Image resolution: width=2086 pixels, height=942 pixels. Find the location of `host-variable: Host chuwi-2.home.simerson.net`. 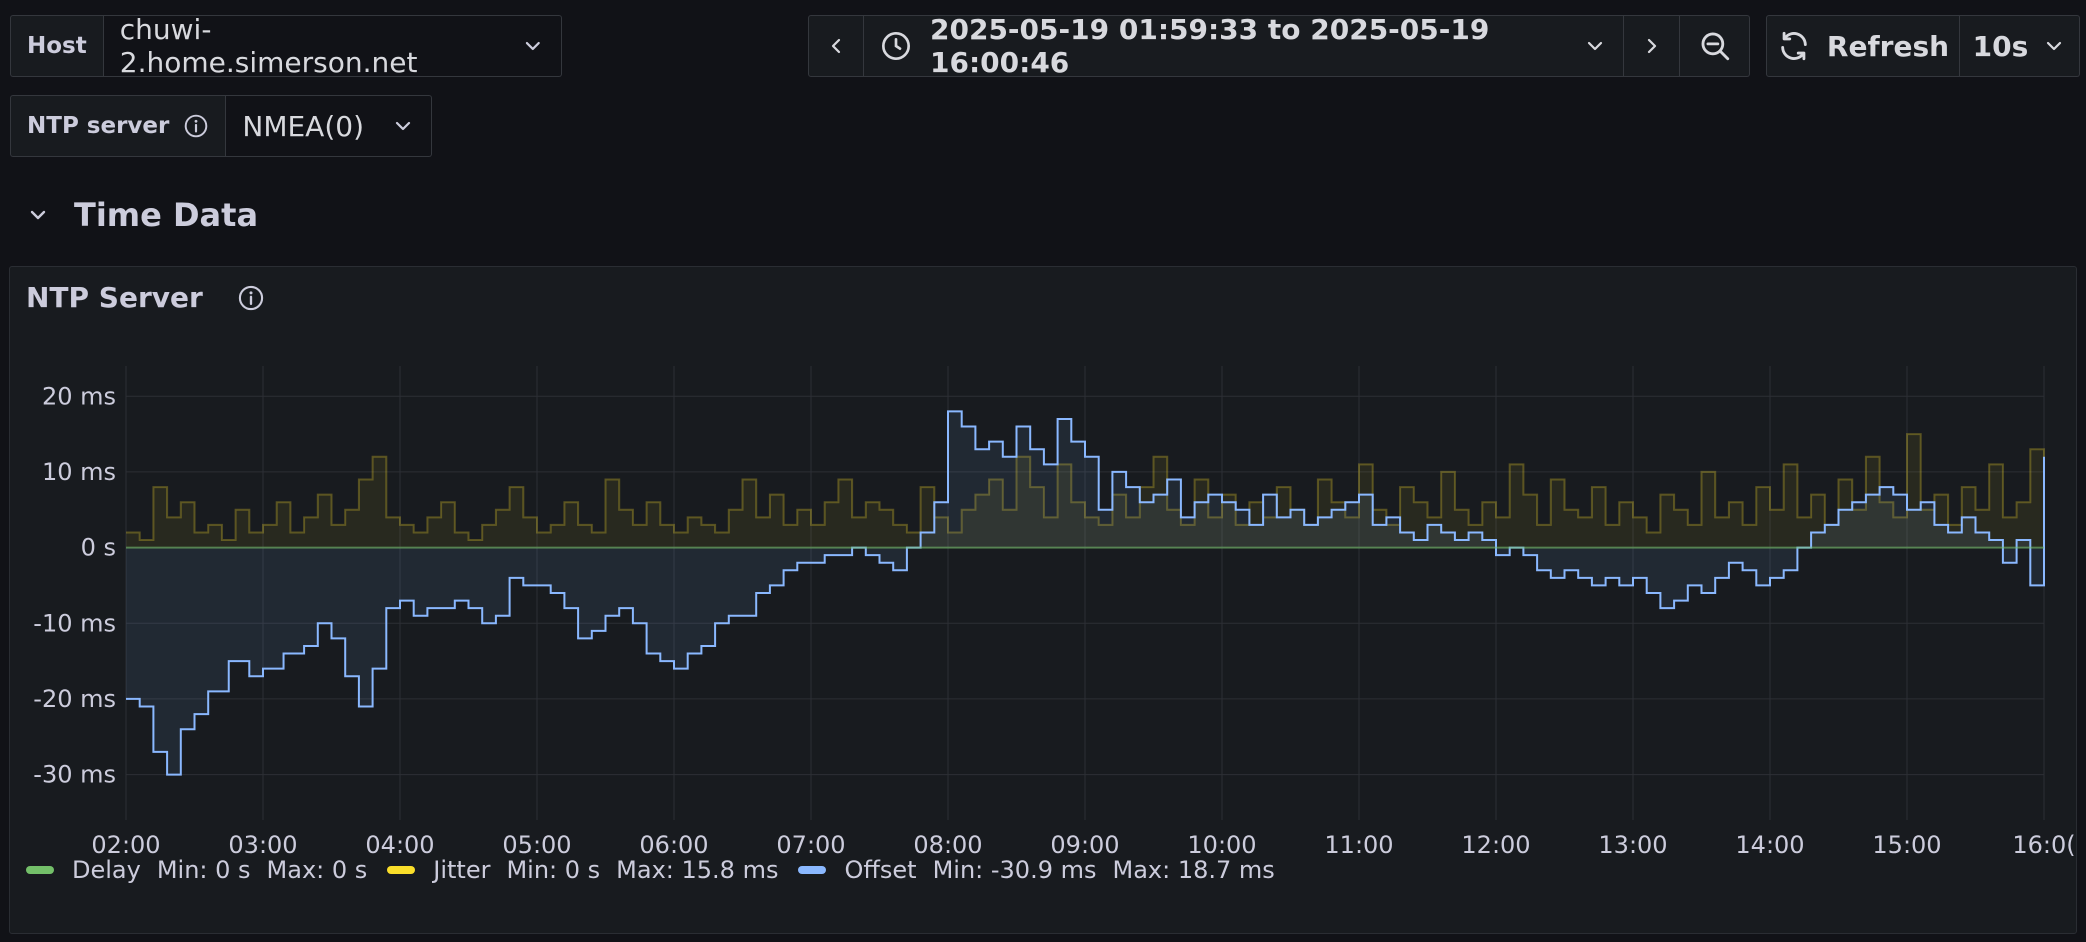

host-variable: Host chuwi-2.home.simerson.net is located at coordinates (286, 46).